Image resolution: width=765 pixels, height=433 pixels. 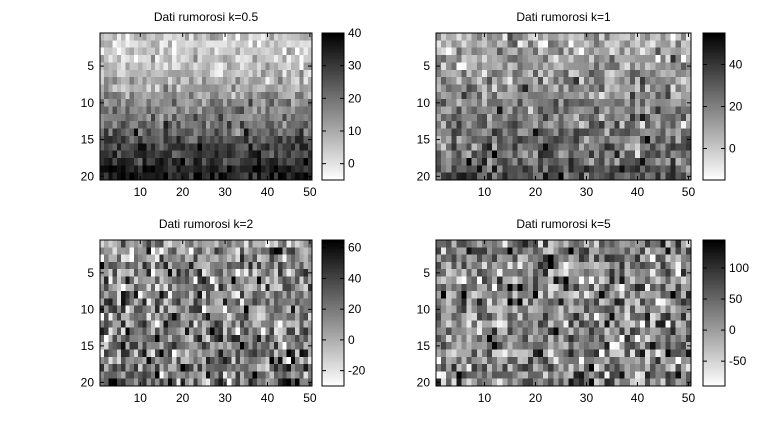 I want to click on x-tick-label: 40, so click(x=638, y=192).